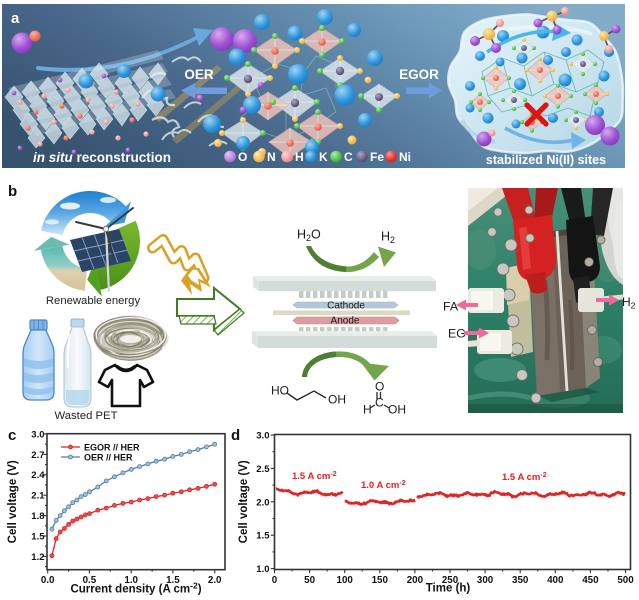  What do you see at coordinates (415, 580) in the screenshot?
I see `svg-text: 200` at bounding box center [415, 580].